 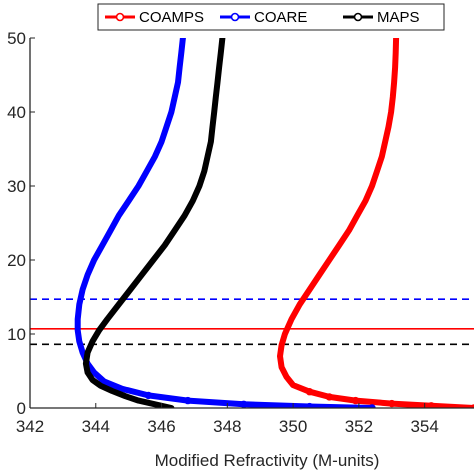 What do you see at coordinates (227, 426) in the screenshot?
I see `x-tick-label: 348` at bounding box center [227, 426].